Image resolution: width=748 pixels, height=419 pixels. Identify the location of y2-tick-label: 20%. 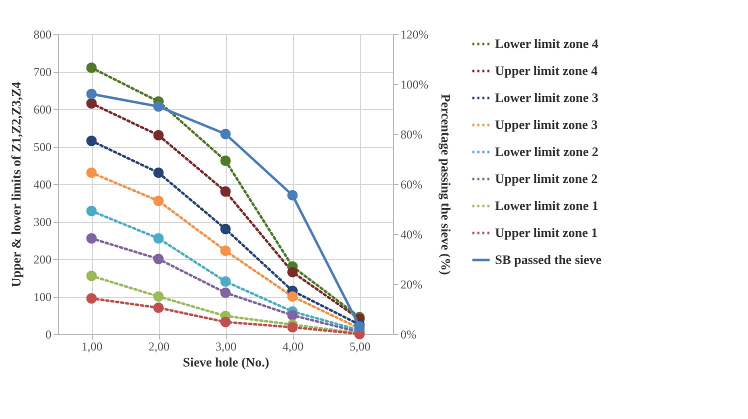
(411, 285).